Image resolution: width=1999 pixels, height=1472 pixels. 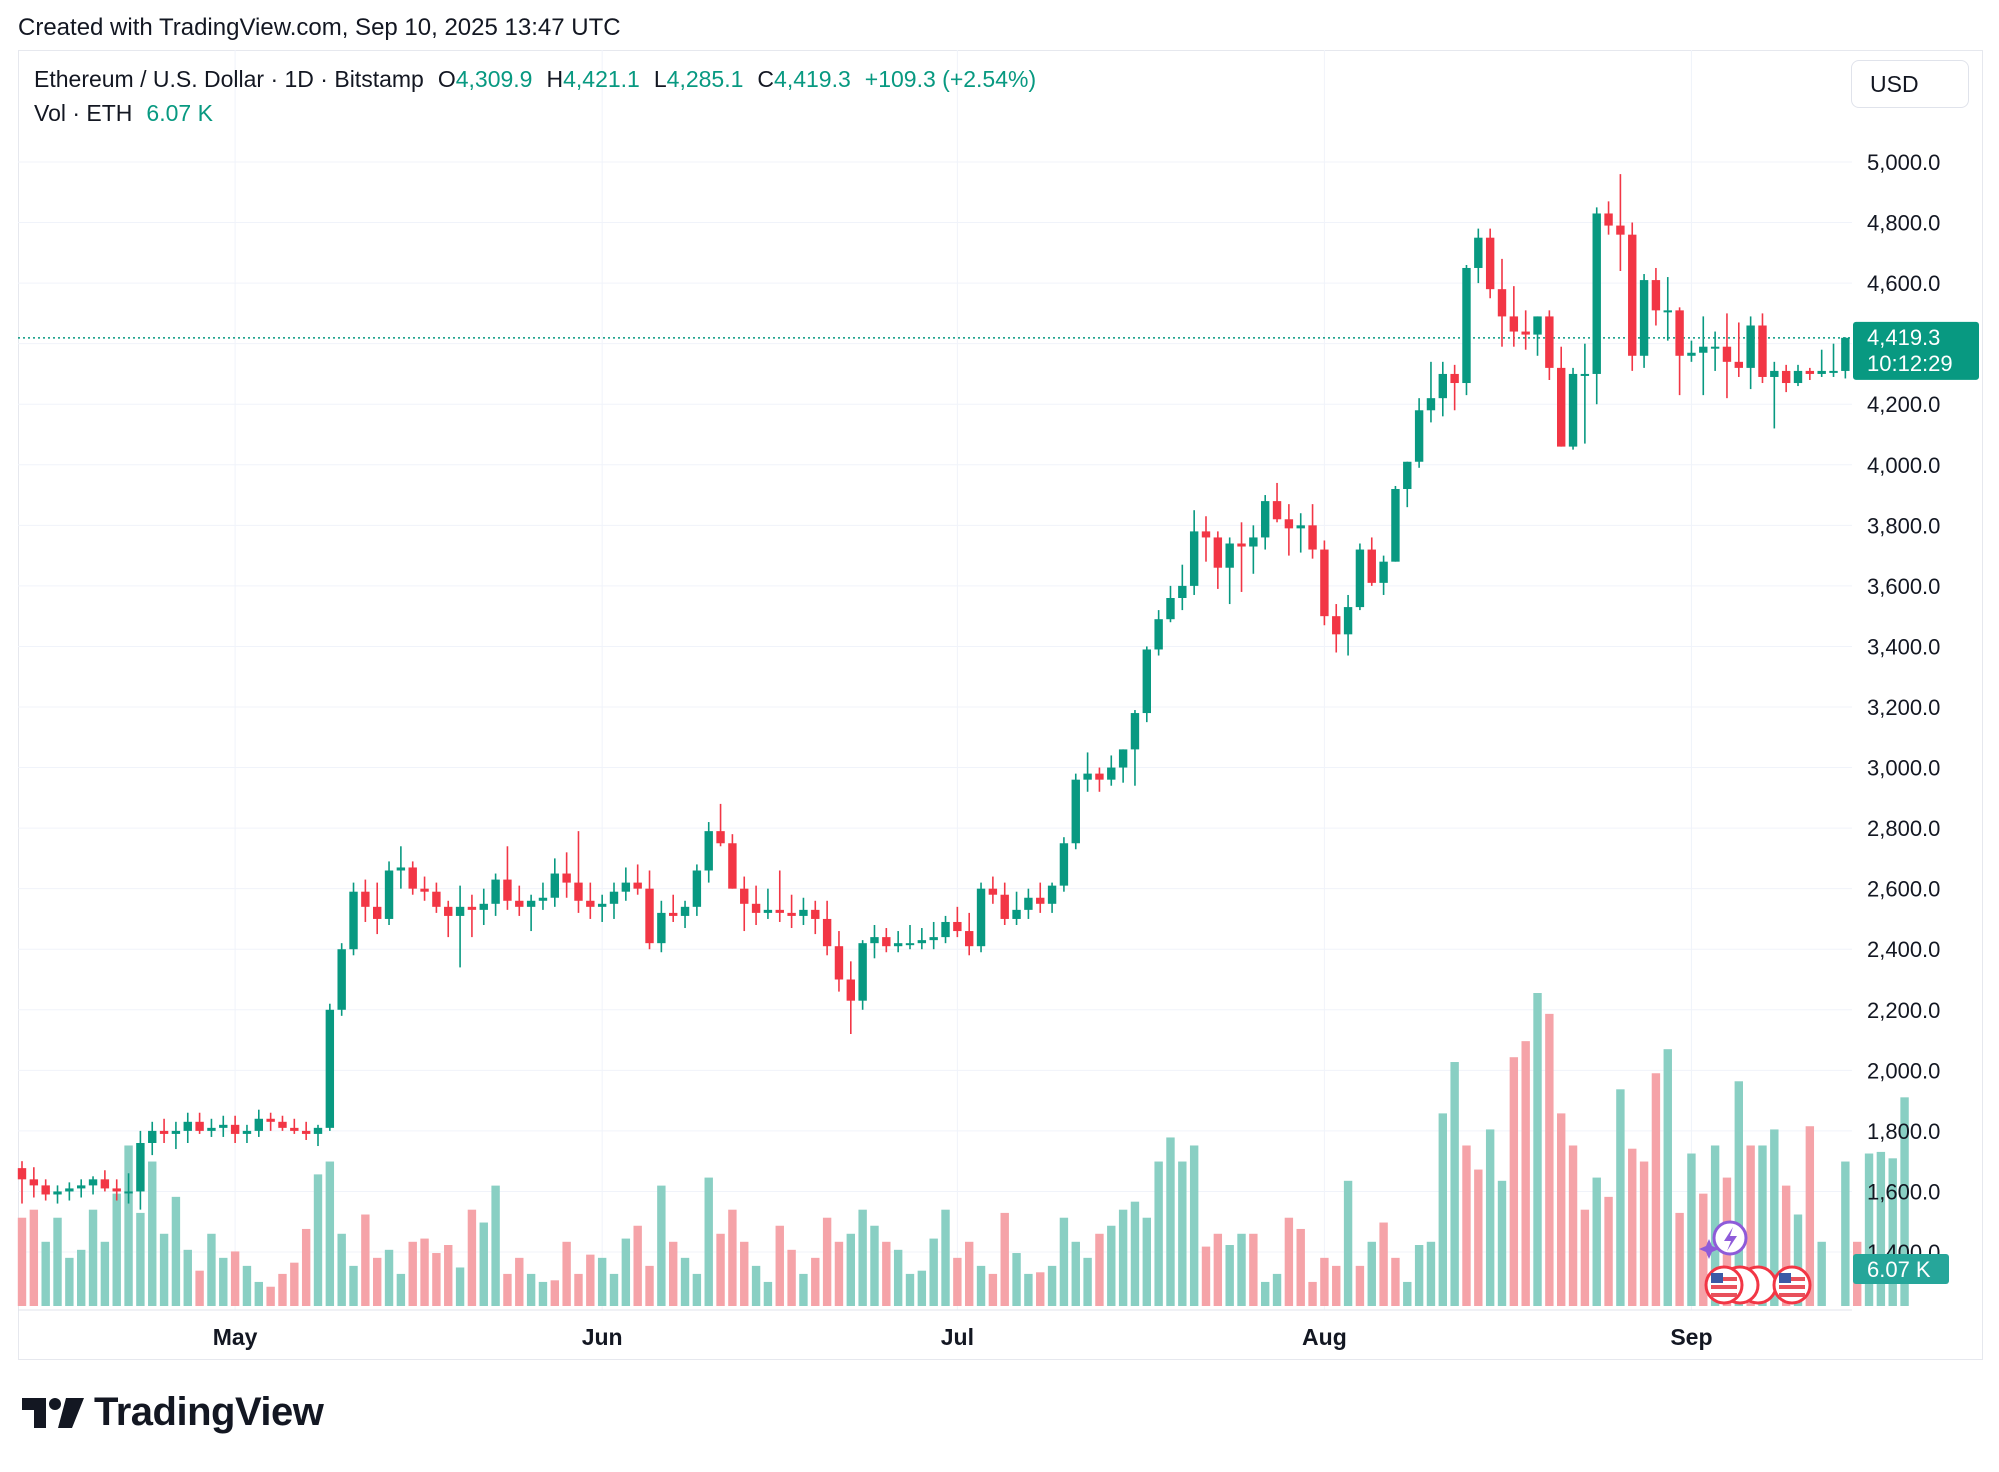 I want to click on time-axis: May Jun Jul Aug Sep, so click(x=935, y=1329).